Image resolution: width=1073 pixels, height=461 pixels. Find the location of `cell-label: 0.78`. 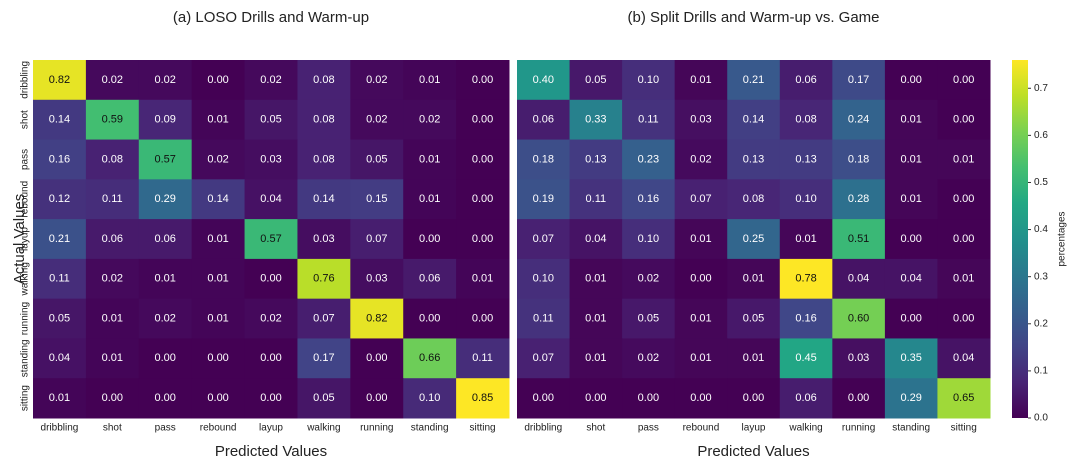

cell-label: 0.78 is located at coordinates (805, 279).